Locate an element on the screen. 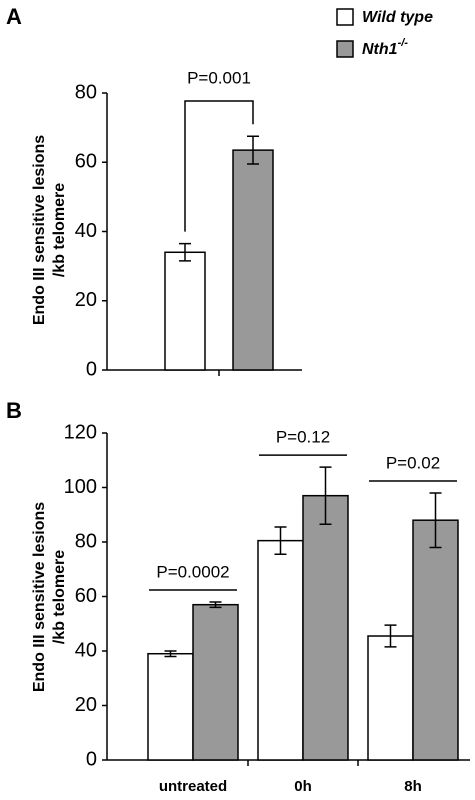 The height and width of the screenshot is (800, 475). p-value: P=0.0002 is located at coordinates (192, 571).